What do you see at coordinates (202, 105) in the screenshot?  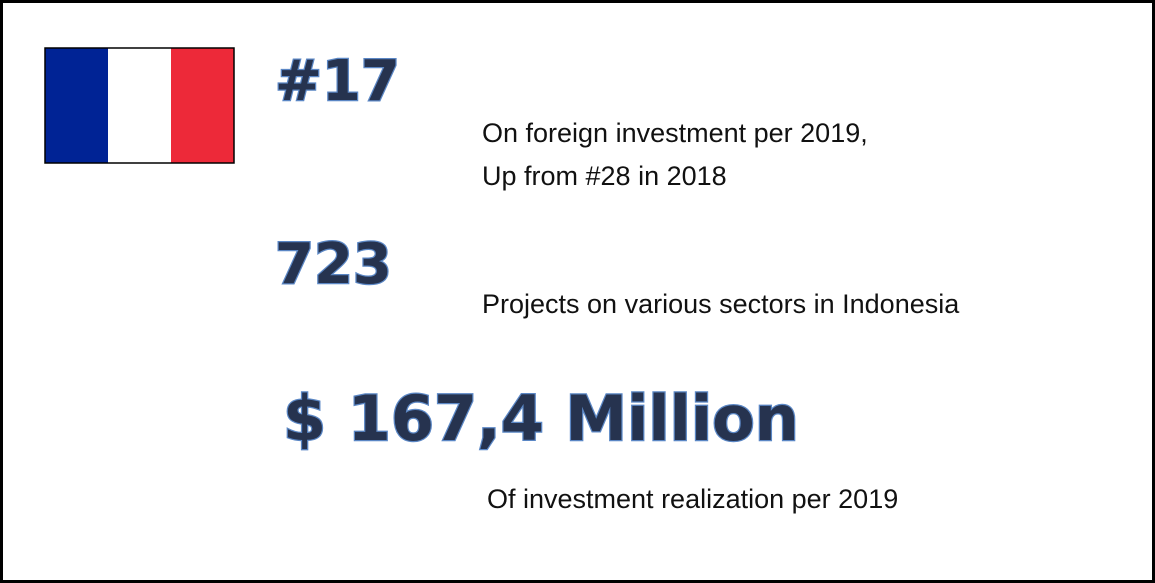 I see `flag-red` at bounding box center [202, 105].